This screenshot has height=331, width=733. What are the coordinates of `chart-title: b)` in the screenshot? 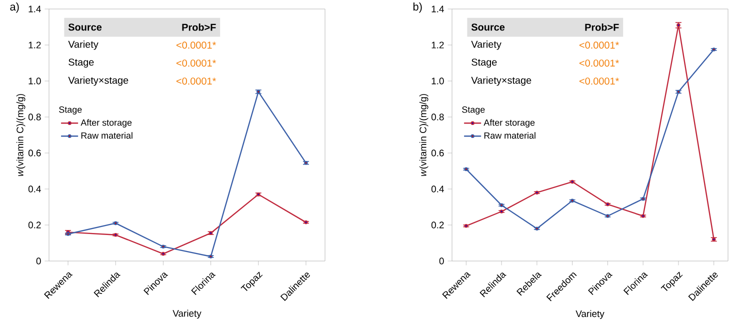 It's located at (417, 7).